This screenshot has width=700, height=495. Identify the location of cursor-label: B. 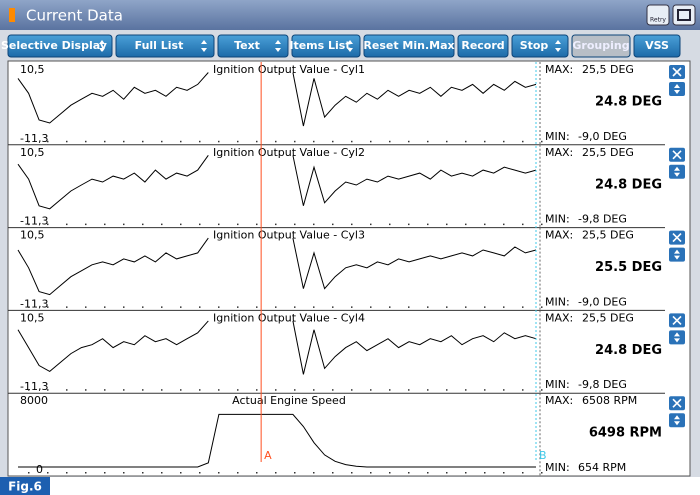
(543, 455).